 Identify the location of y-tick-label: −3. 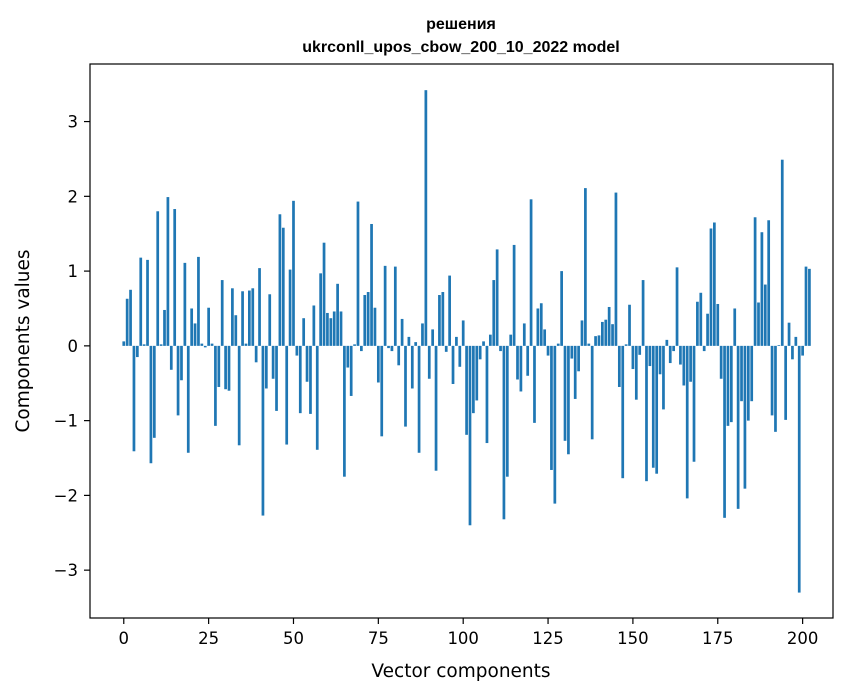
(66, 570).